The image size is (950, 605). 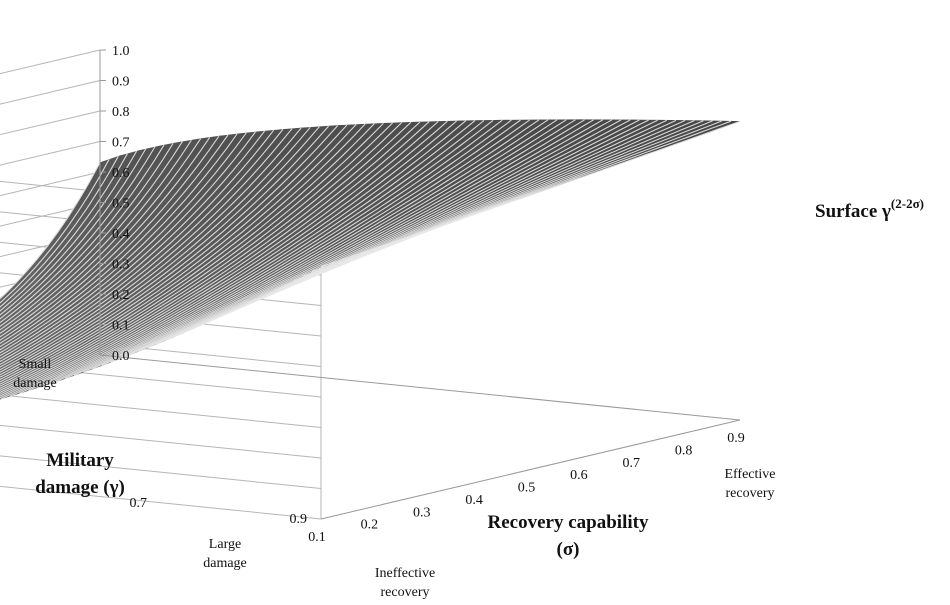 I want to click on z-axis-title-superscript: (2-2σ), so click(x=907, y=203).